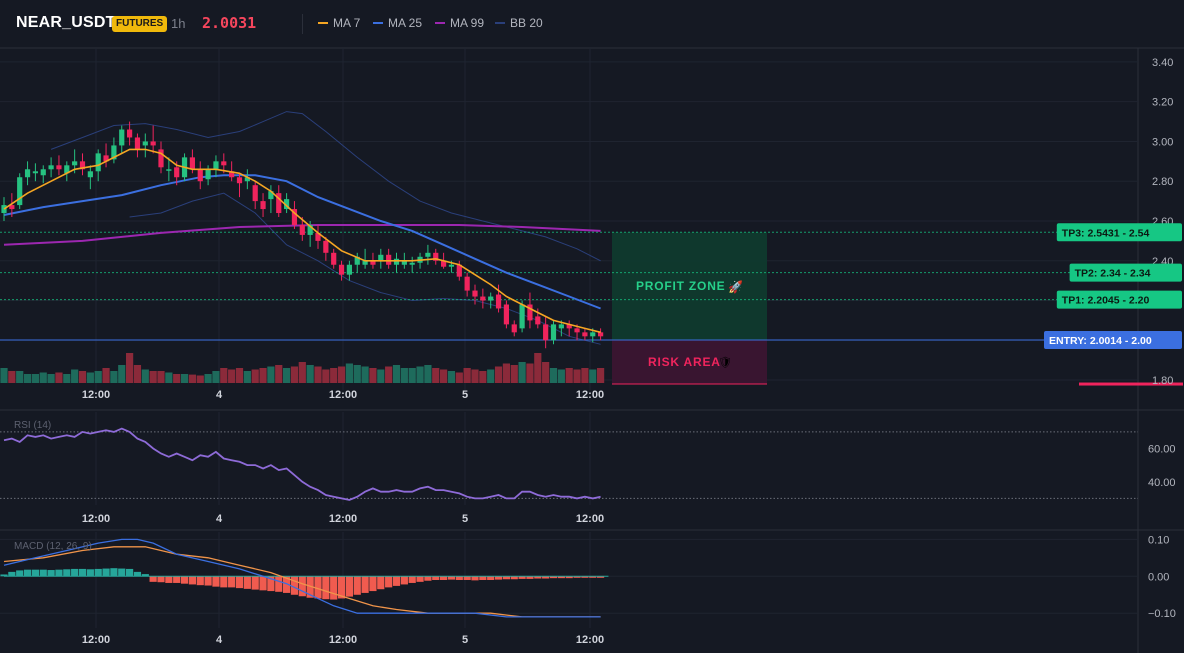 This screenshot has height=653, width=1184. I want to click on bb20-swatch, so click(500, 23).